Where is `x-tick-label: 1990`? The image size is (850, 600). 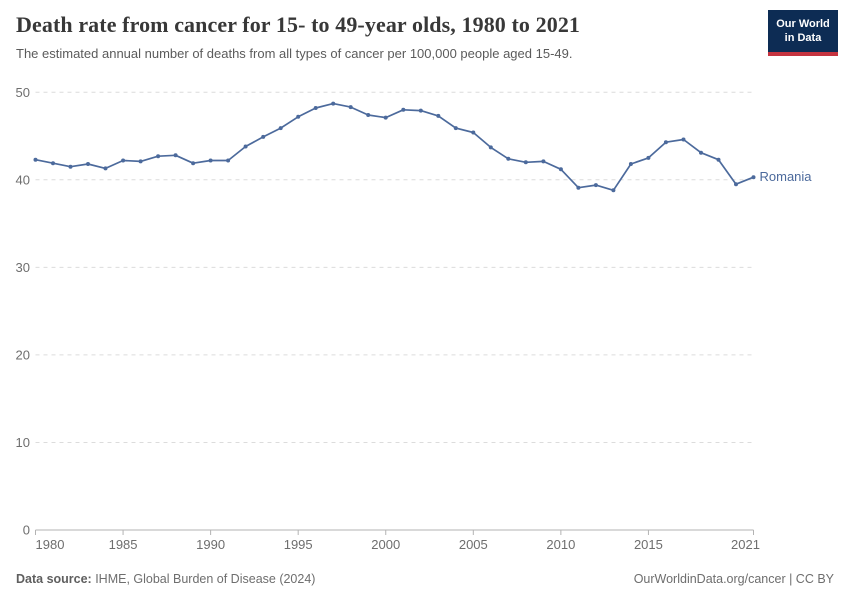 x-tick-label: 1990 is located at coordinates (210, 544).